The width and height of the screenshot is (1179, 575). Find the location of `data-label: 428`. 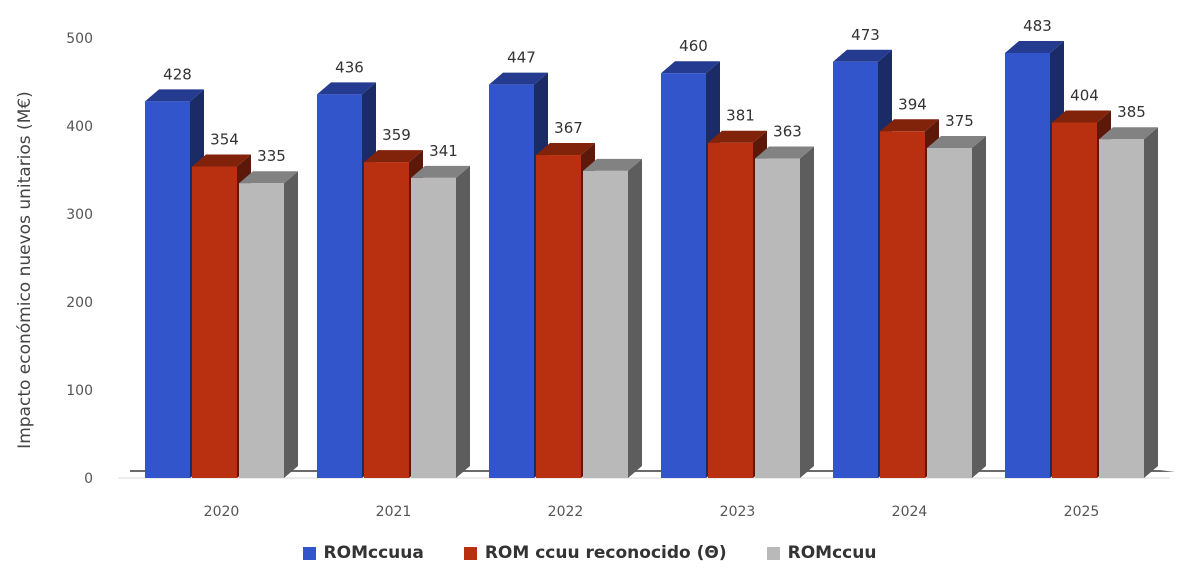

data-label: 428 is located at coordinates (177, 74).